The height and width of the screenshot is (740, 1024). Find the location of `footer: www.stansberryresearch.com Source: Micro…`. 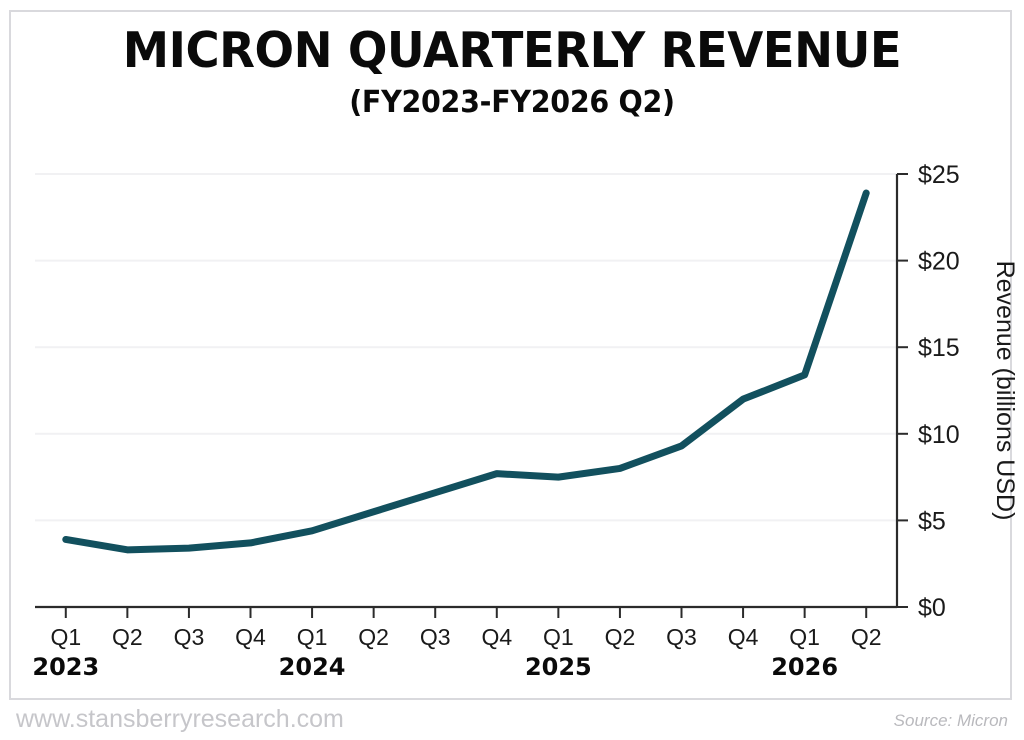

footer: www.stansberryresearch.com Source: Micro… is located at coordinates (512, 722).